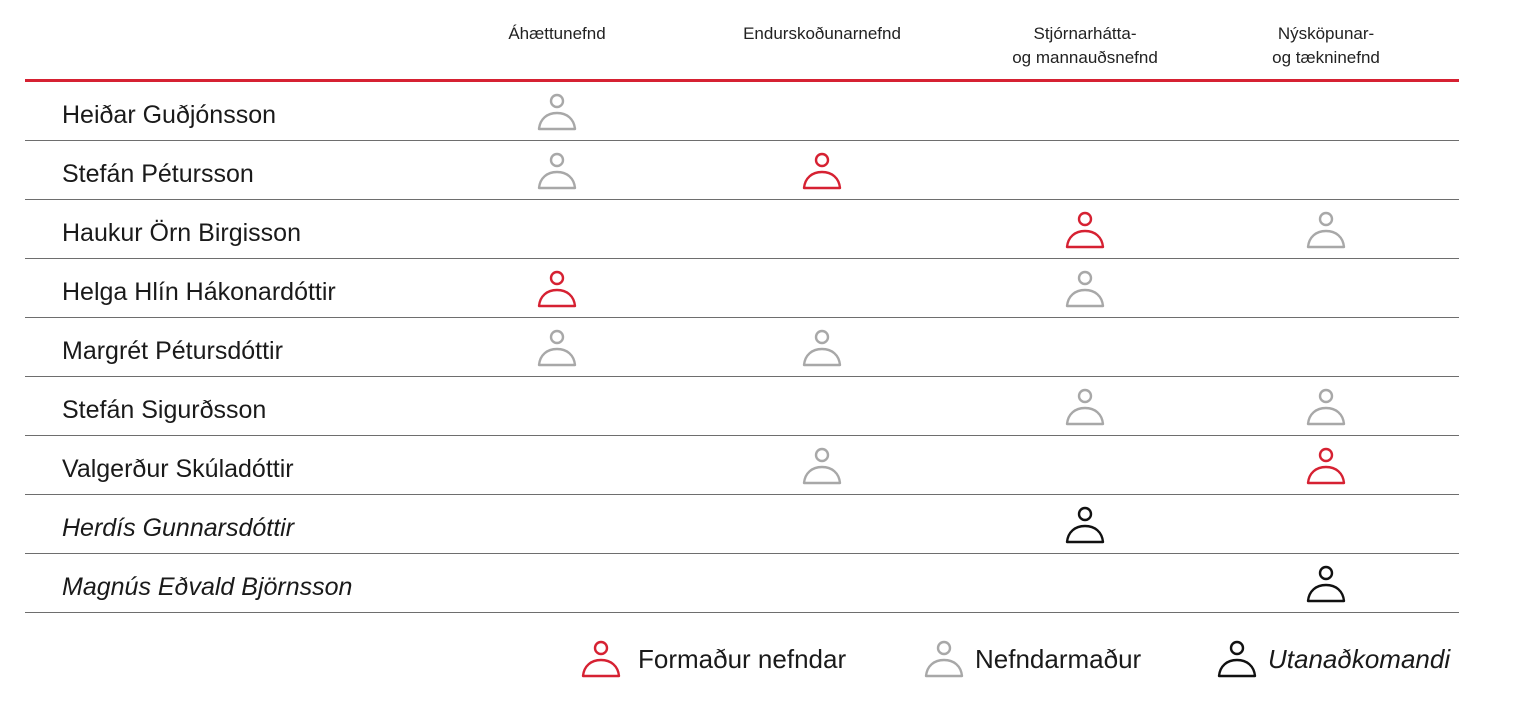 The width and height of the screenshot is (1535, 709). I want to click on member-name: Heiðar Guðjónsson, so click(169, 115).